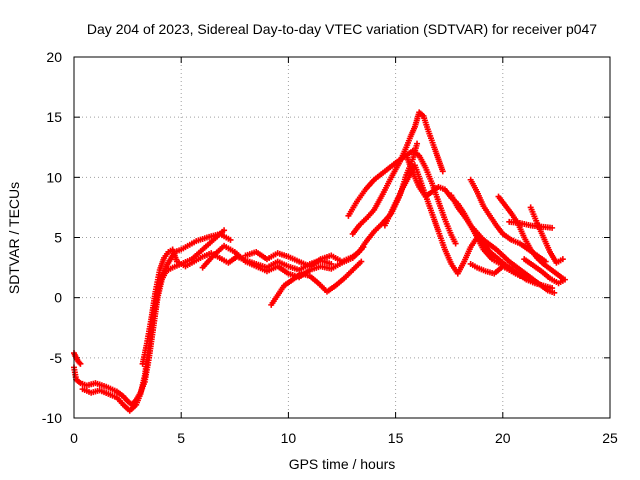 The height and width of the screenshot is (480, 640). Describe the element at coordinates (54, 177) in the screenshot. I see `y-tick-label: 10` at that location.